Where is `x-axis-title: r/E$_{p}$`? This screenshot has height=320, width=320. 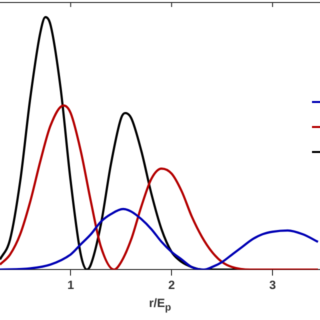 x-axis-title: r/E$_{p}$ is located at coordinates (160, 305).